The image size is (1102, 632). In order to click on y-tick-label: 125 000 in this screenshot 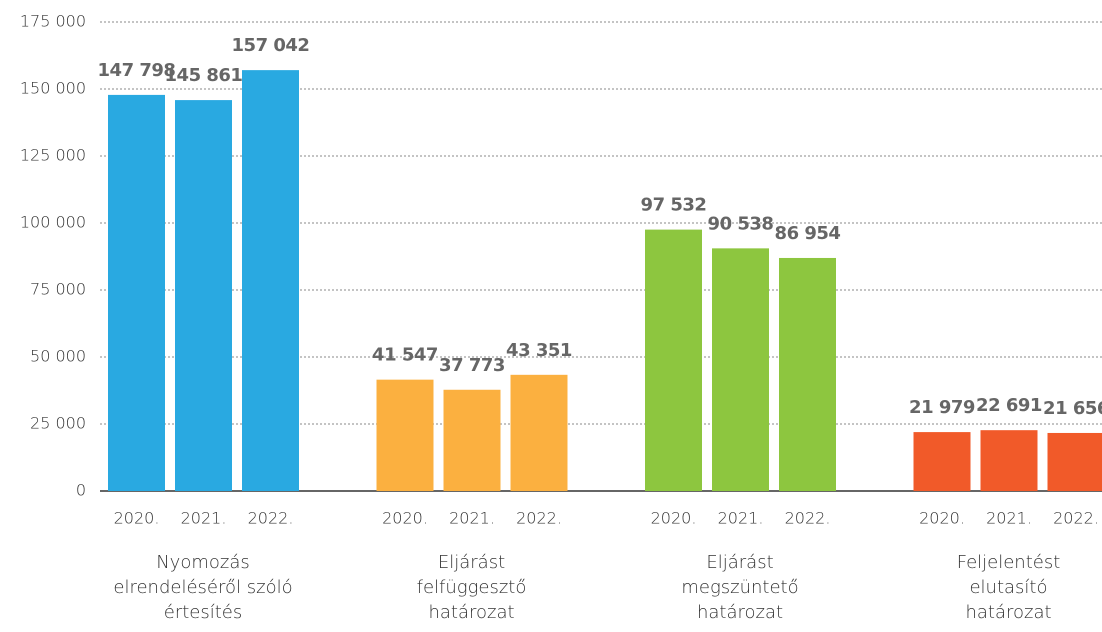, I will do `click(53, 155)`.